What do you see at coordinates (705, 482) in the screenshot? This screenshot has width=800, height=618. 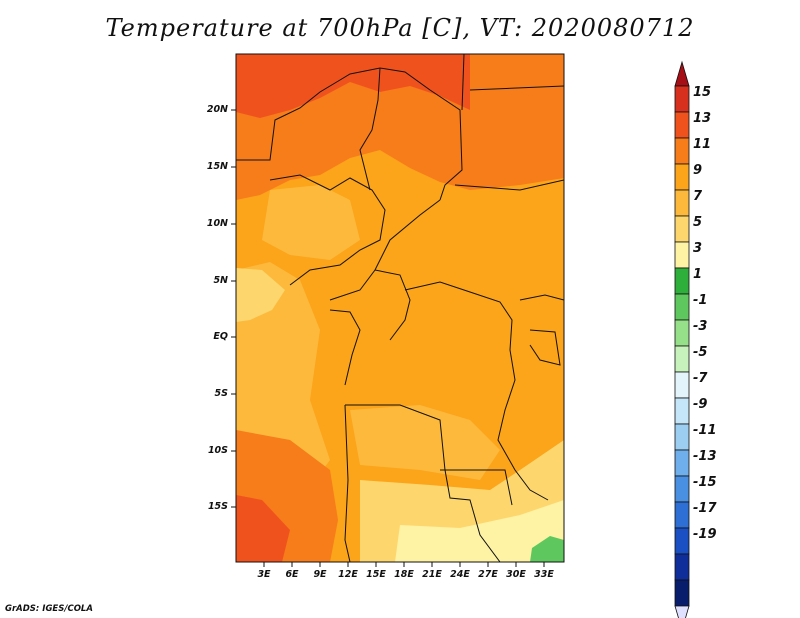 I see `colorbar-label: -15` at bounding box center [705, 482].